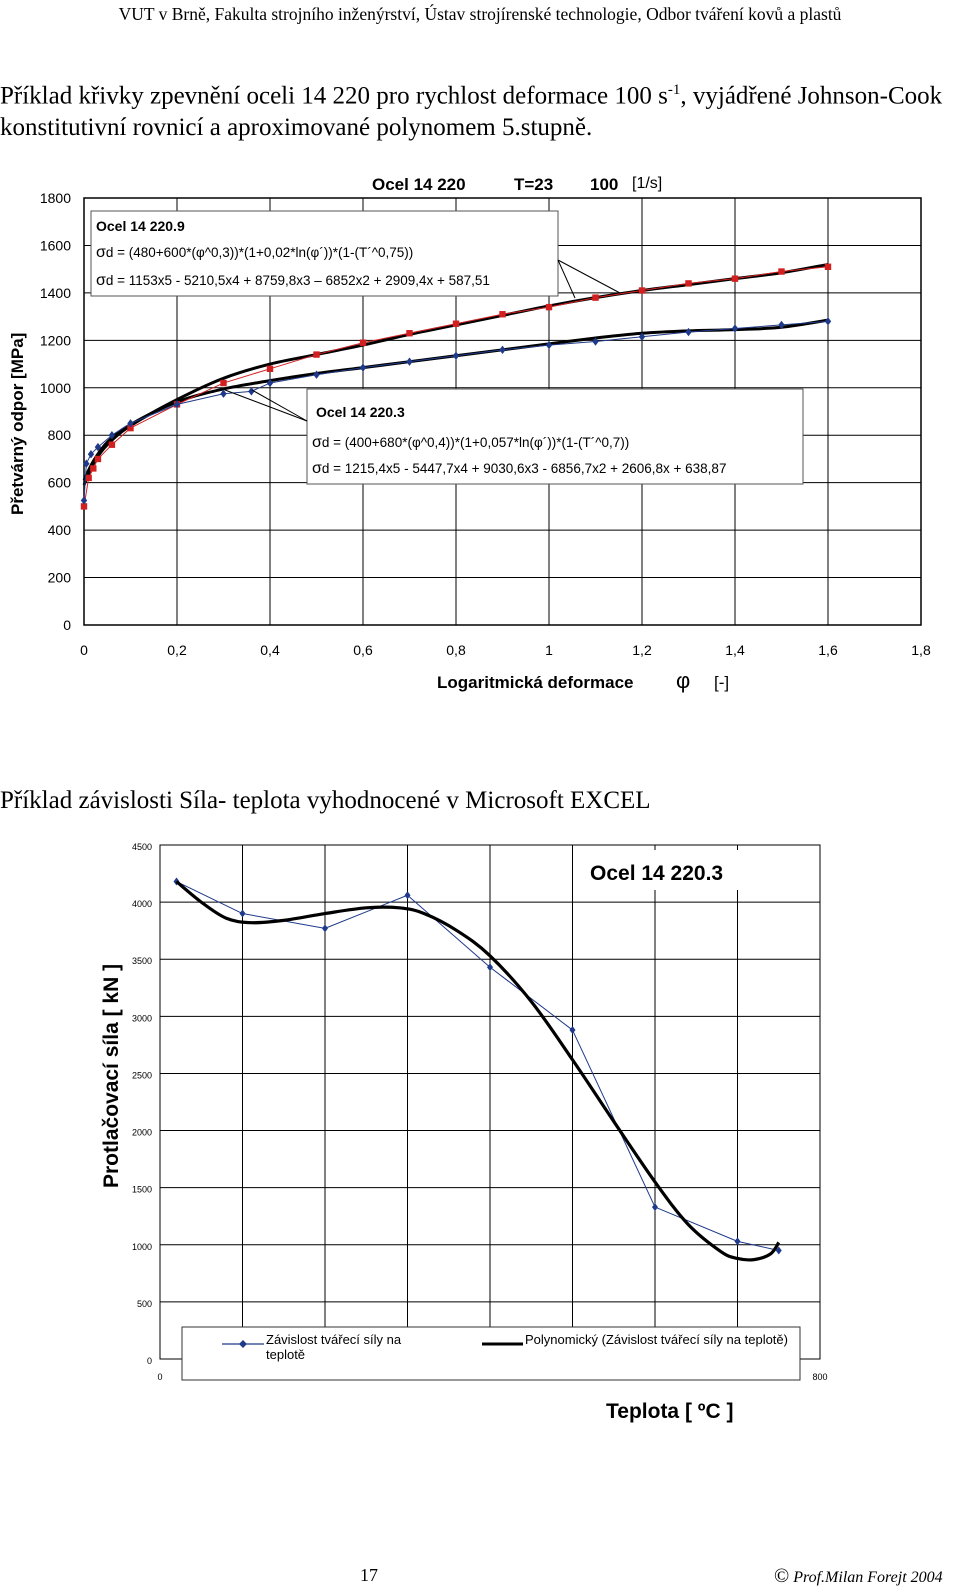  Describe the element at coordinates (60, 435) in the screenshot. I see `c1-ytick-label: 800` at that location.